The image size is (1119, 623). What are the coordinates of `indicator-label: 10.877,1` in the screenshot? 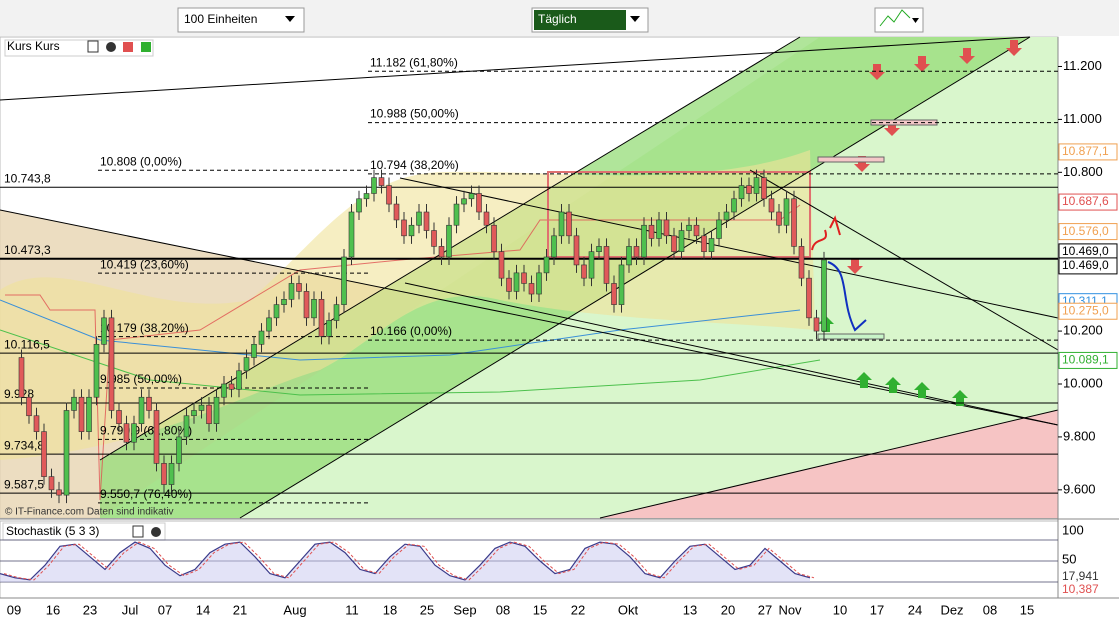 It's located at (1085, 151).